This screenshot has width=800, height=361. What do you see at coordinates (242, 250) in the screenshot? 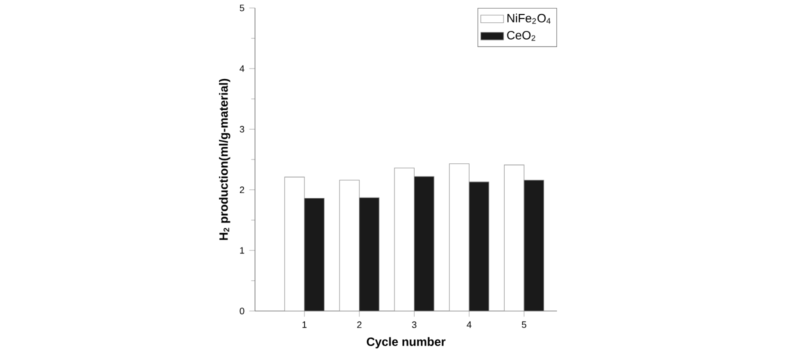
I see `y-tick-label: 1` at bounding box center [242, 250].